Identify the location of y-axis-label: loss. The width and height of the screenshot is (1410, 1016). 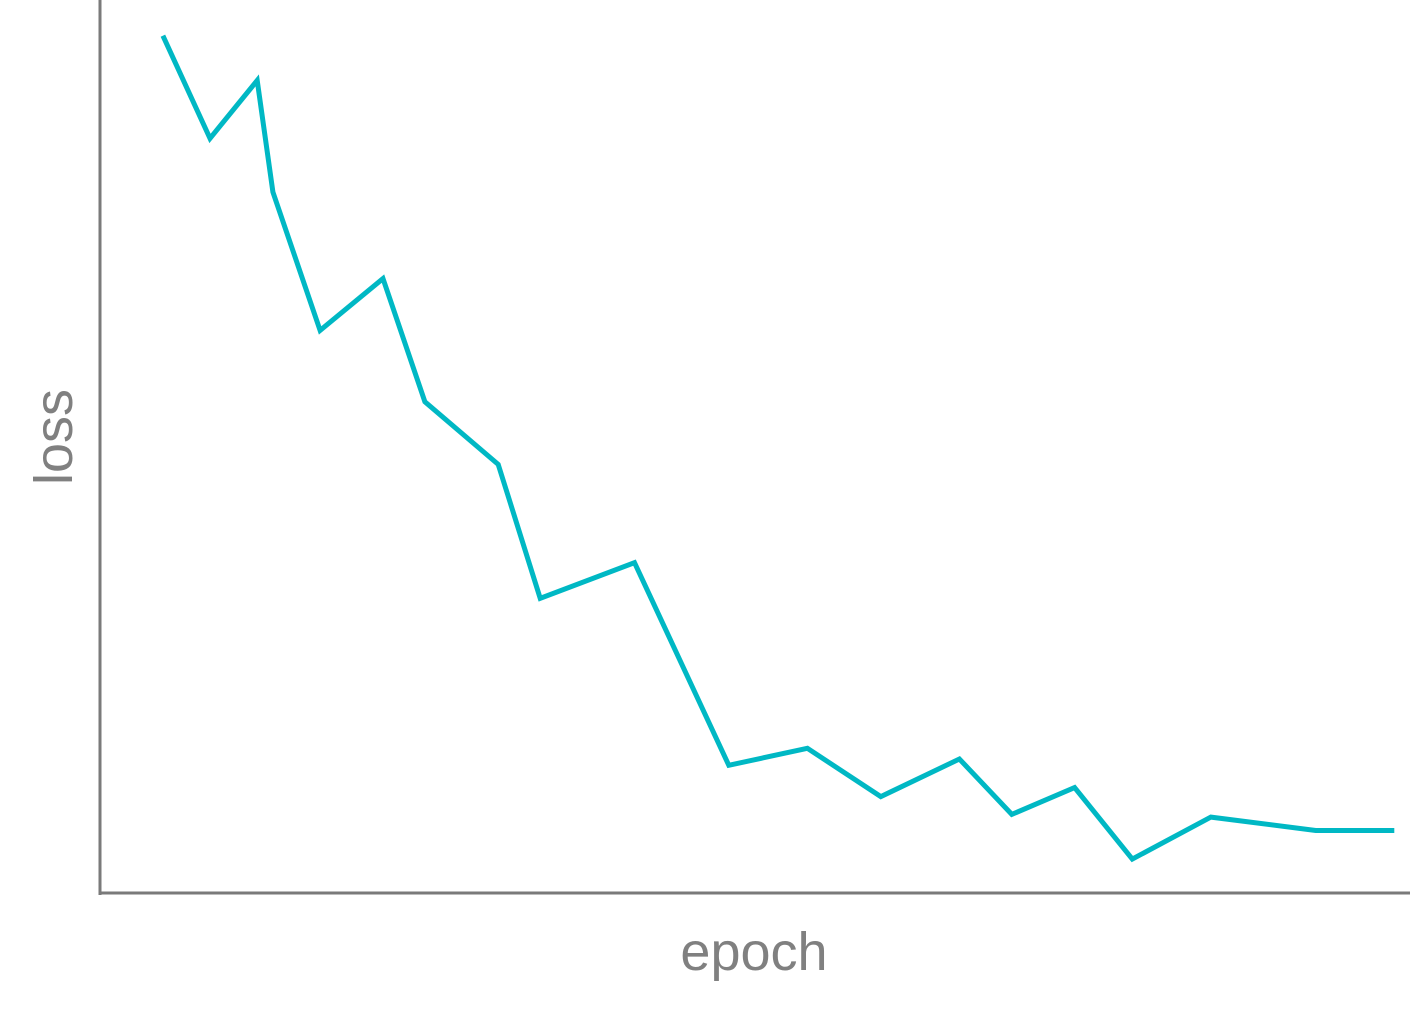
(54, 437).